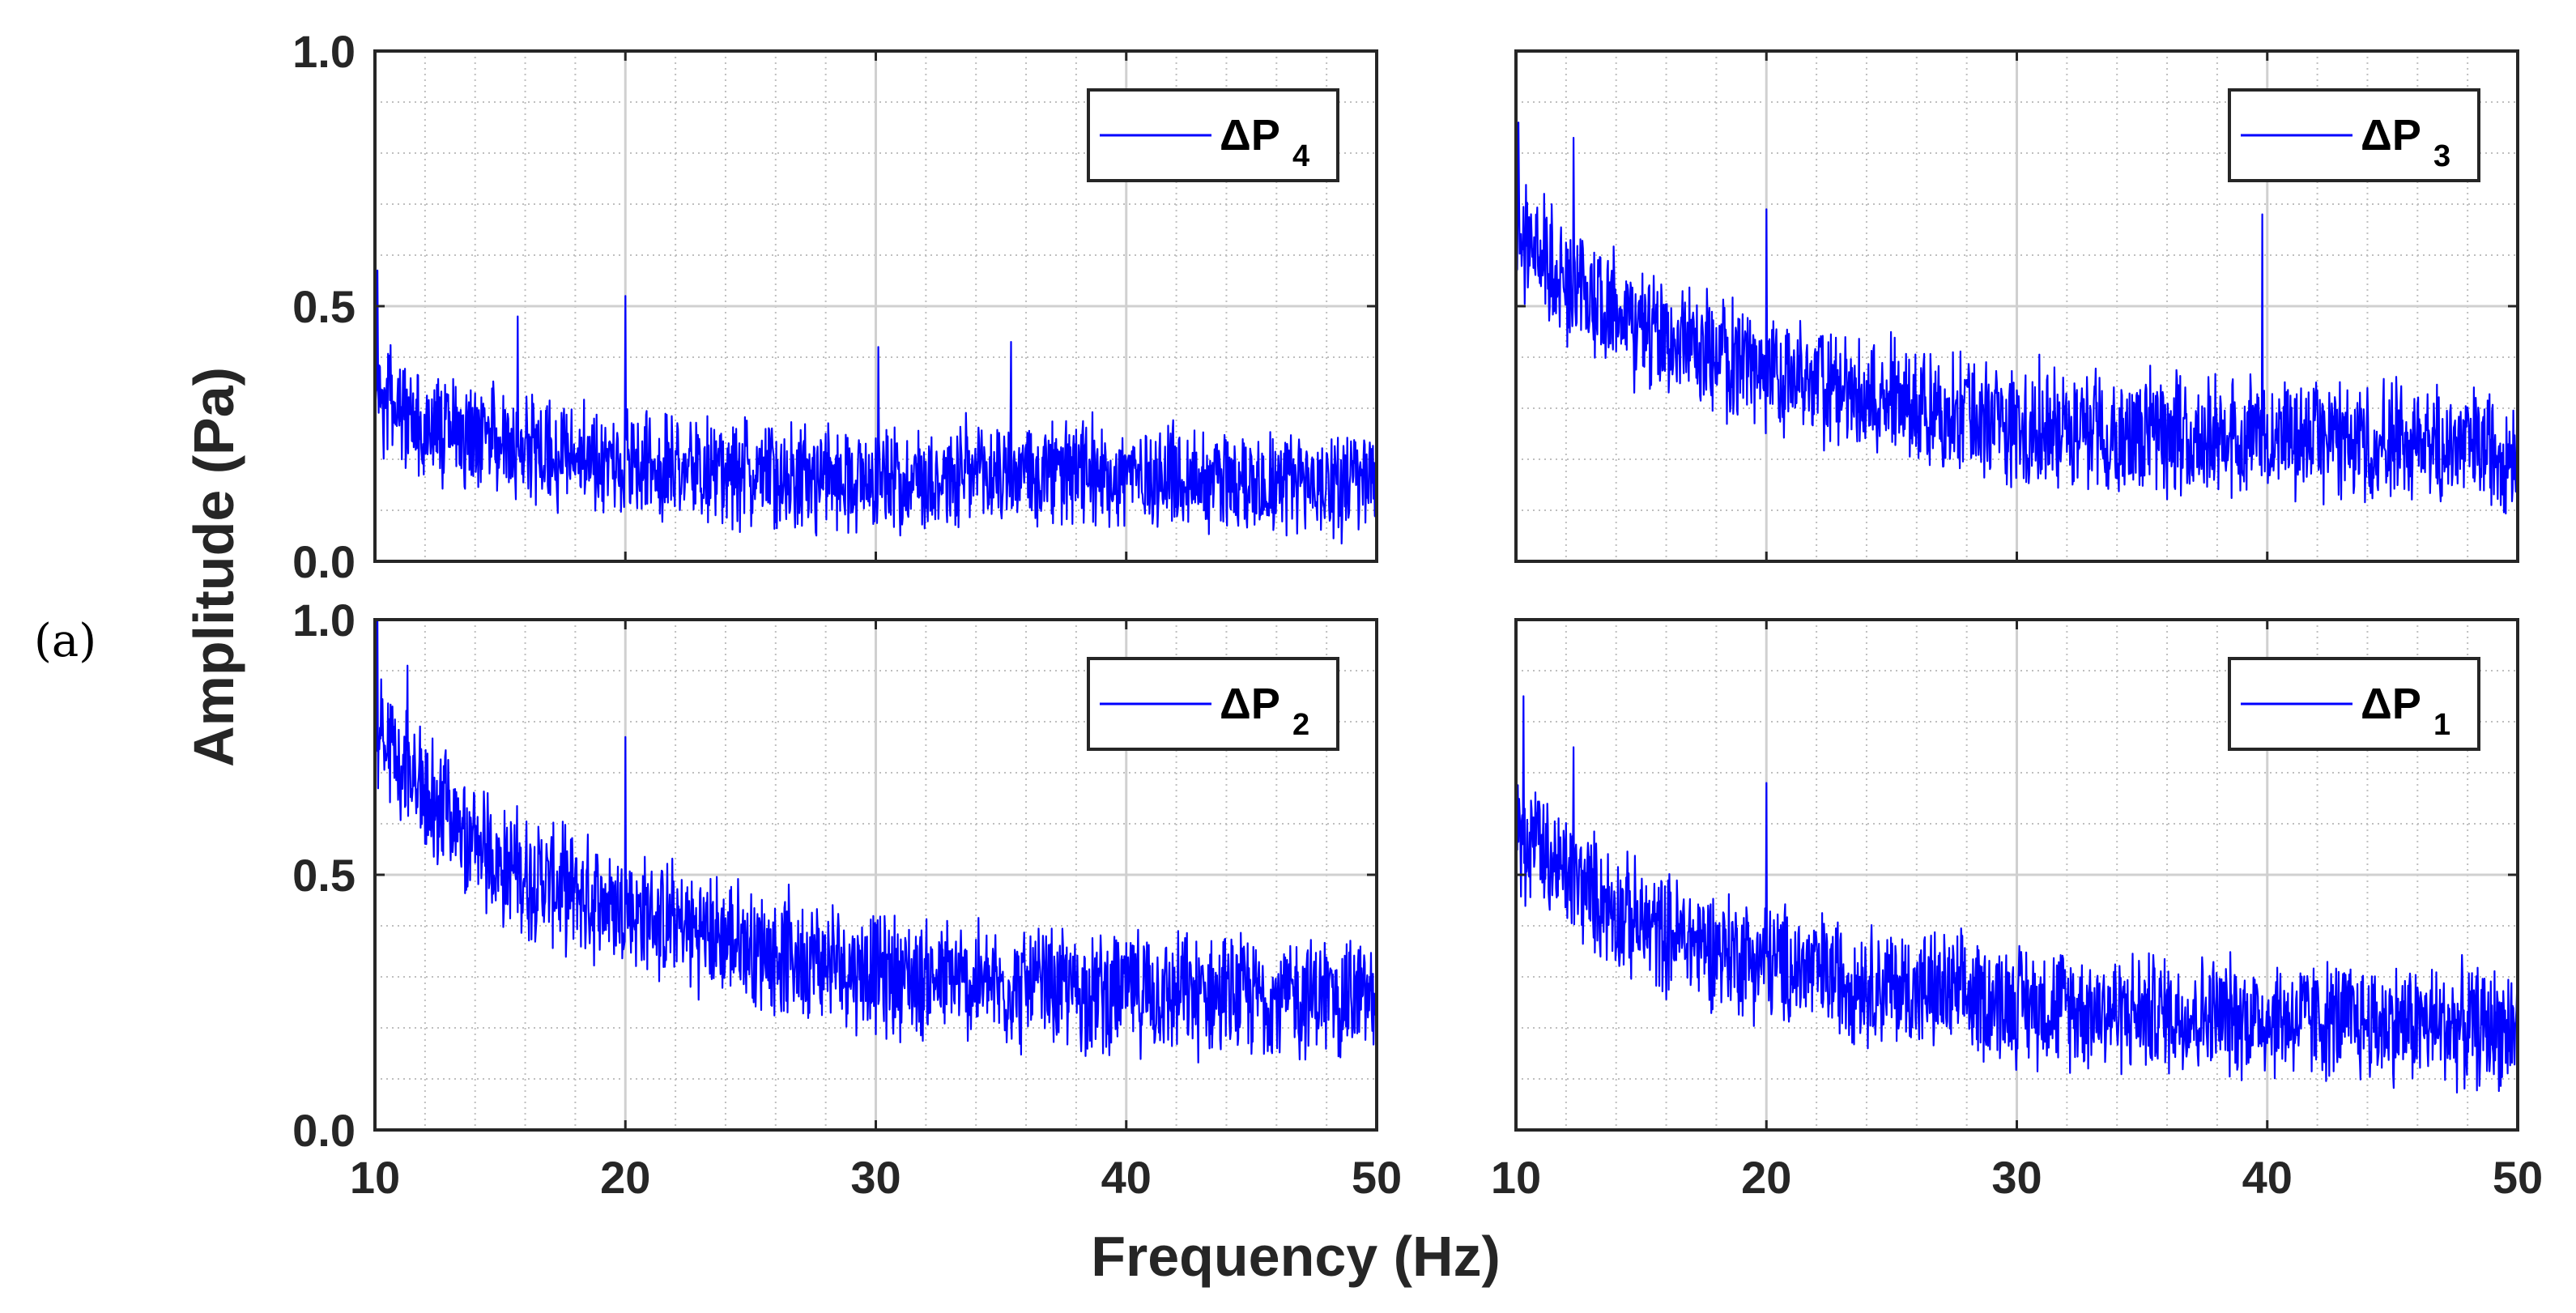 The height and width of the screenshot is (1313, 2576). What do you see at coordinates (2441, 725) in the screenshot?
I see `legend-subscript: 1` at bounding box center [2441, 725].